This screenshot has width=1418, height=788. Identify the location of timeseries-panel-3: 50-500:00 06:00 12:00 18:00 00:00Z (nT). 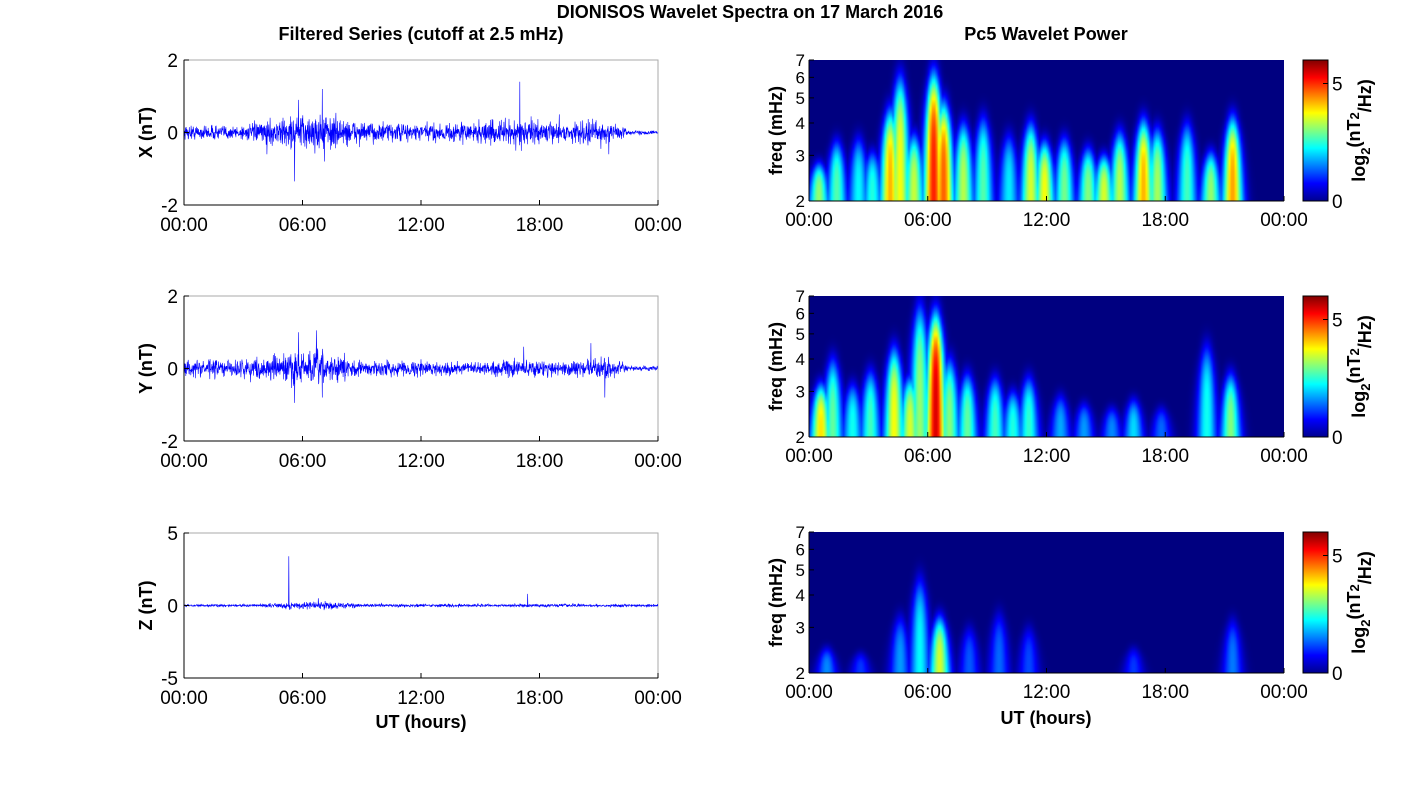
(409, 616).